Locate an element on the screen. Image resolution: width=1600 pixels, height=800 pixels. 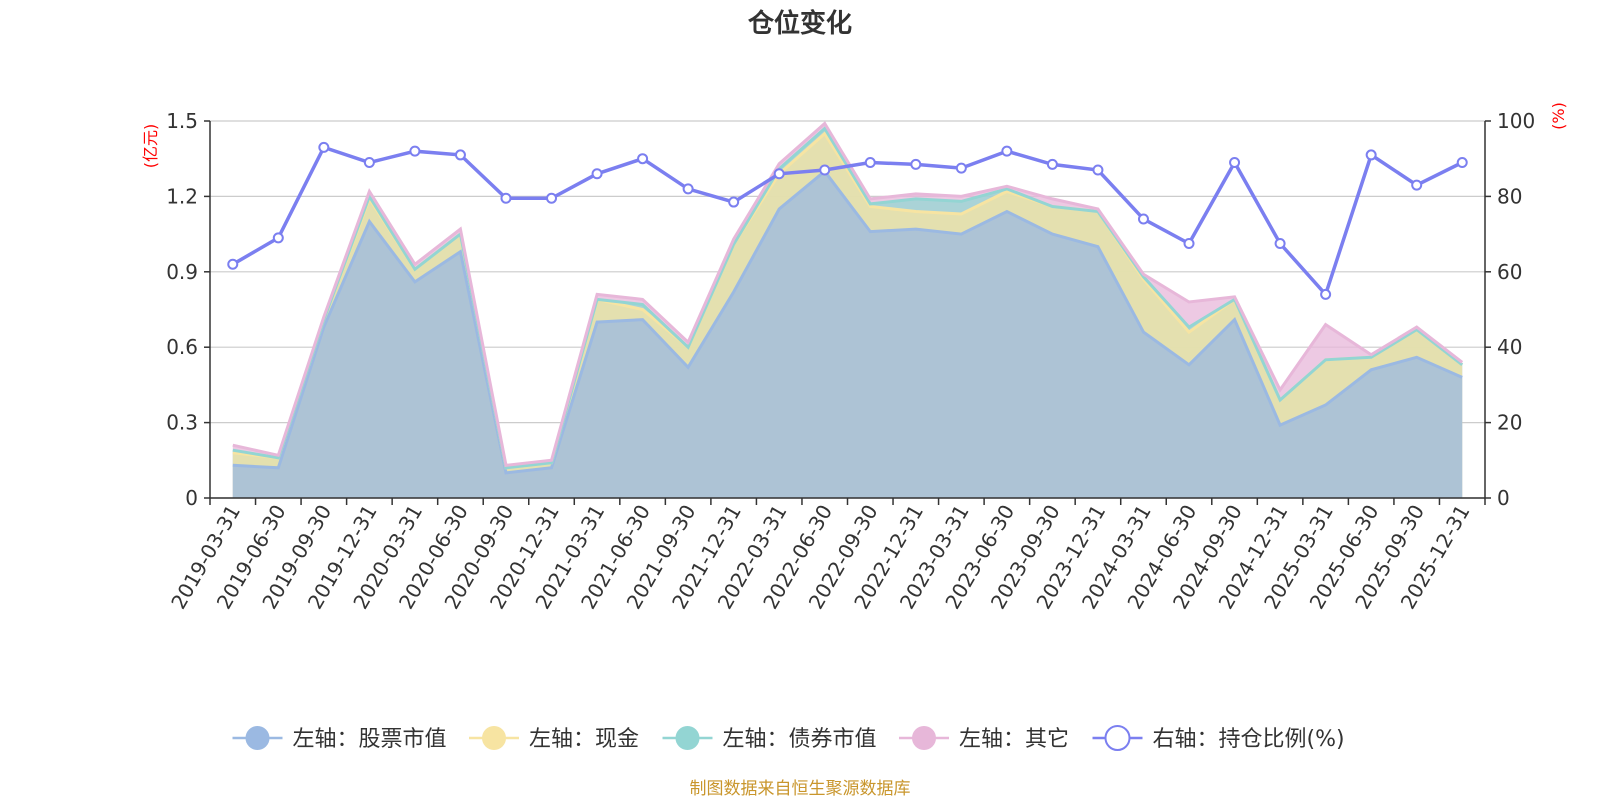
left-tick-label: 1.5 is located at coordinates (182, 121).